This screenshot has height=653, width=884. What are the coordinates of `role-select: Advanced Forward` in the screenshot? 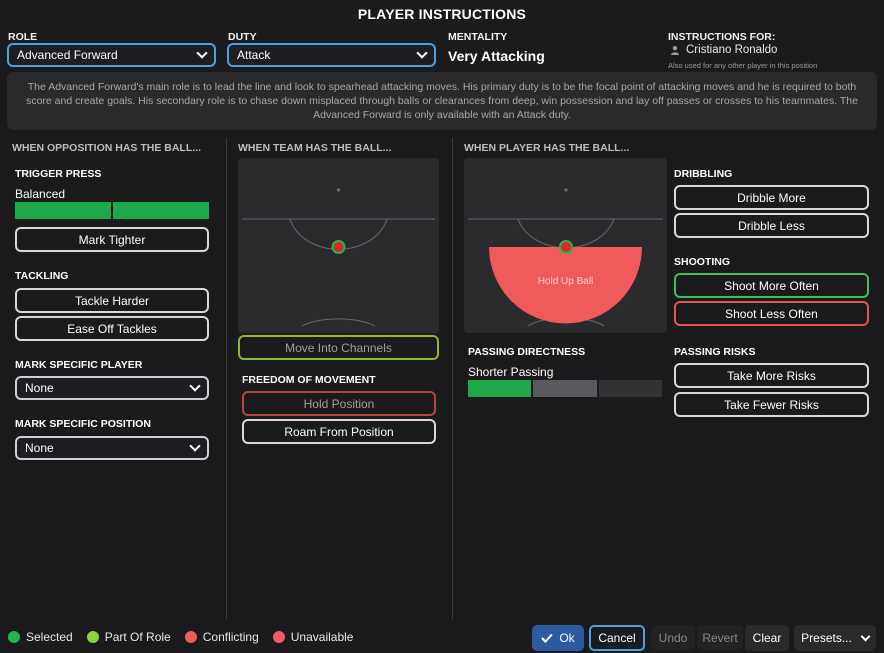 It's located at (111, 55).